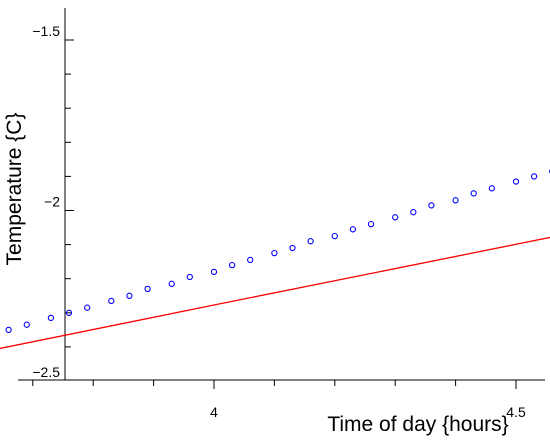 This screenshot has height=441, width=550. Describe the element at coordinates (279, 400) in the screenshot. I see `x-ticks: 3.544.55` at that location.